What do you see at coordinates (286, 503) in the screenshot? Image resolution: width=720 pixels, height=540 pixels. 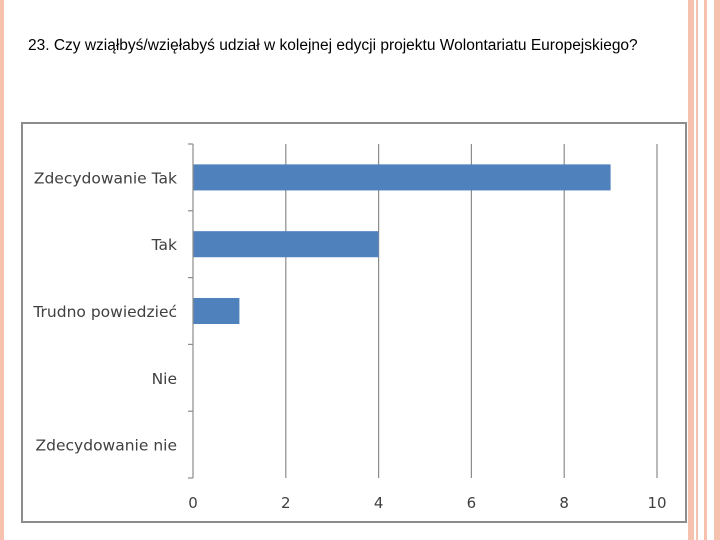 I see `x-tick-label: 2` at bounding box center [286, 503].